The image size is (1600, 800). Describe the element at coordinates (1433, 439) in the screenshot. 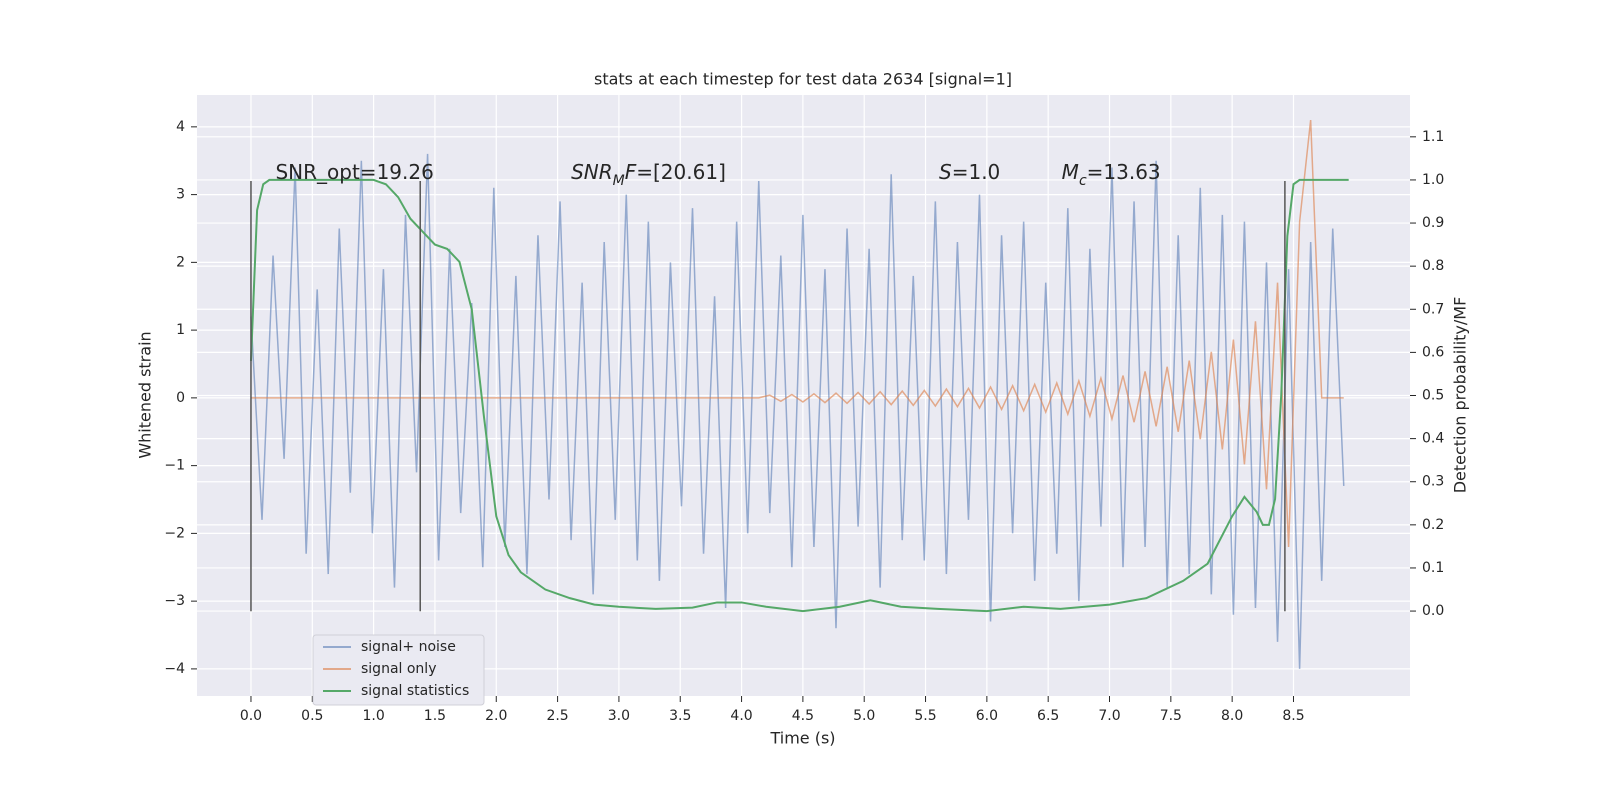

I see `y2-tick-label: 0.4` at that location.